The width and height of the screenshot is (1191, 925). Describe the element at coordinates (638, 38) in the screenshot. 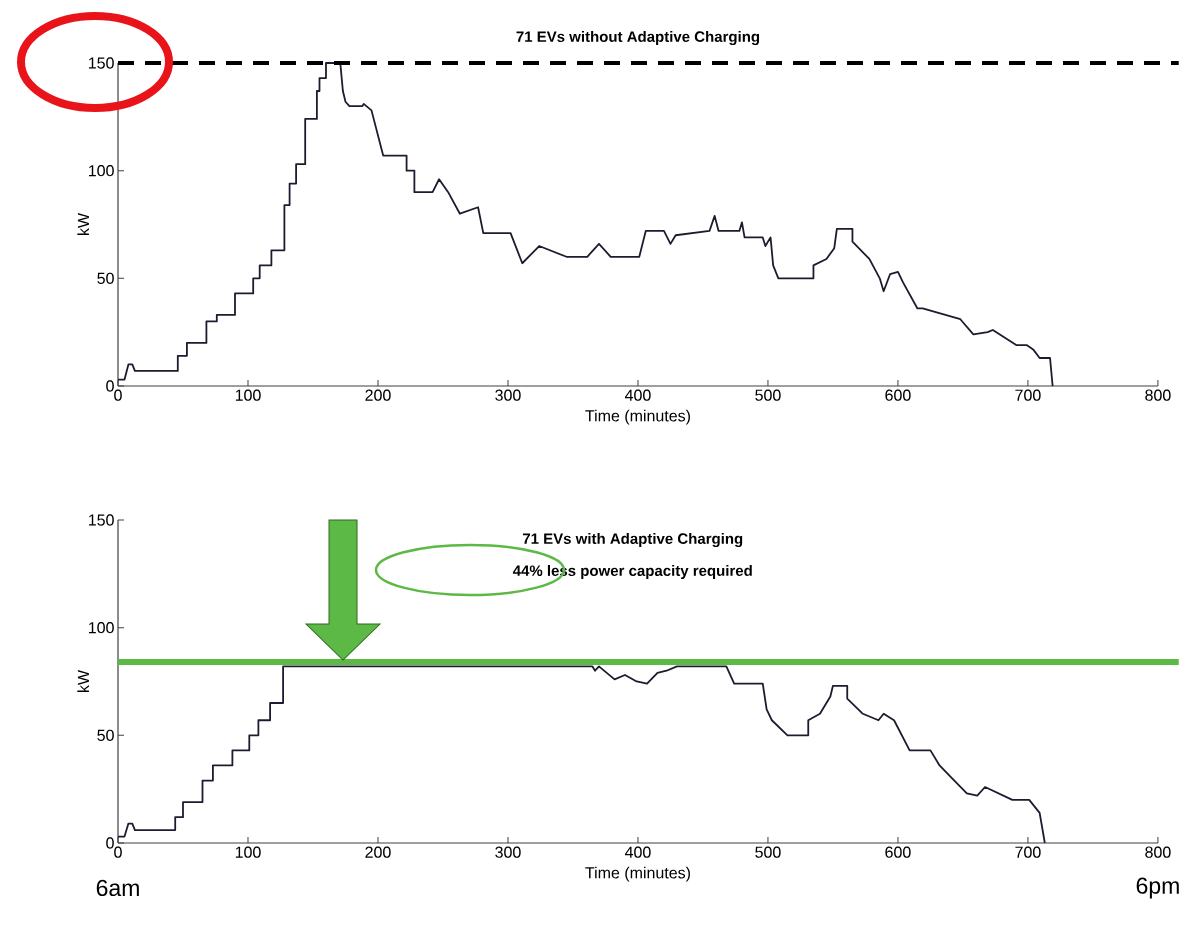

I see `chart-title: 71 EVs without Adaptive Charging` at that location.